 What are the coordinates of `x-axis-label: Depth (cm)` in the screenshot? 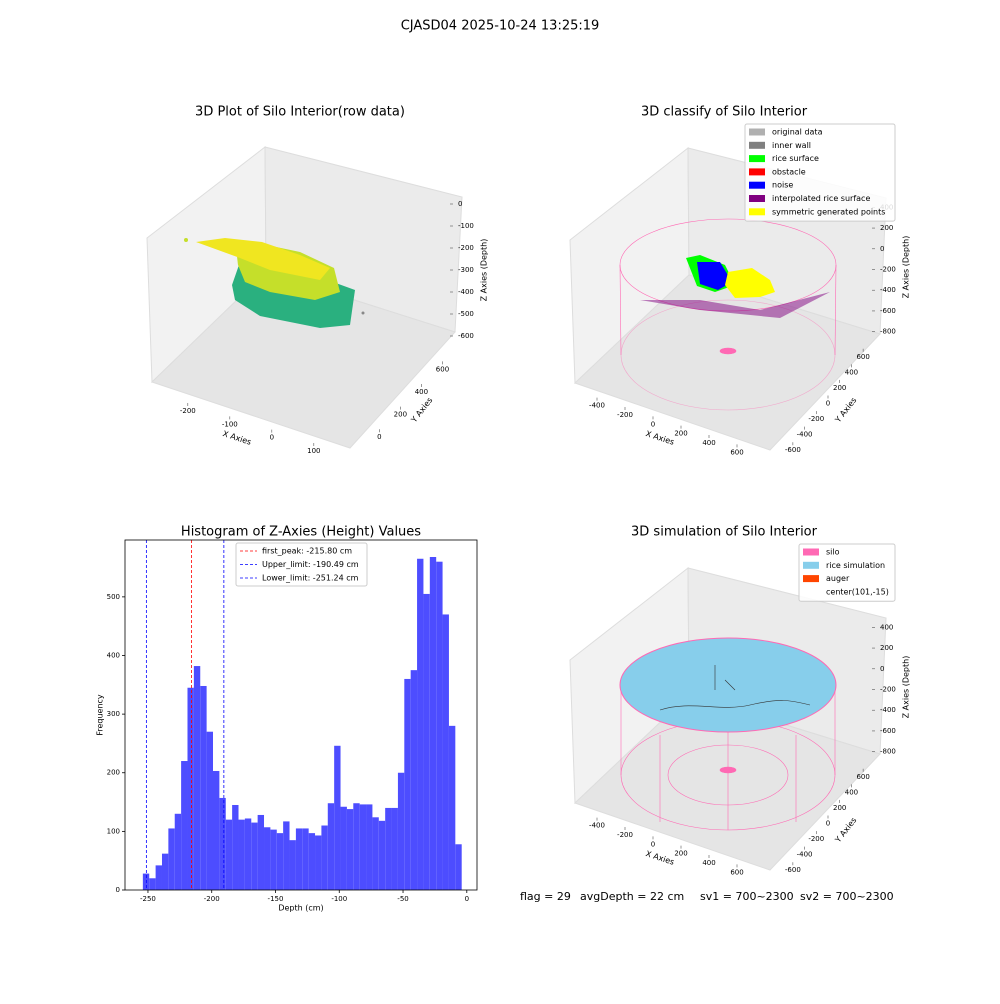 It's located at (300, 908).